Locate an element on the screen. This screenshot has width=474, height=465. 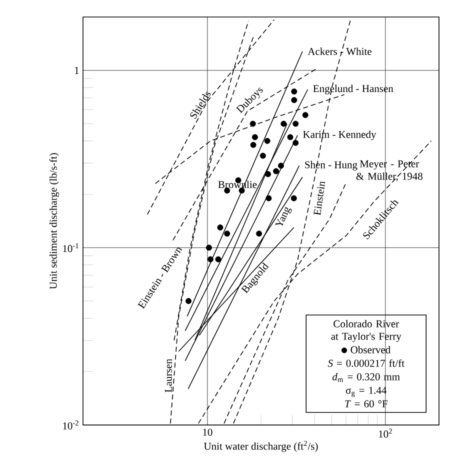
annotation: T = 60 °F is located at coordinates (366, 404).